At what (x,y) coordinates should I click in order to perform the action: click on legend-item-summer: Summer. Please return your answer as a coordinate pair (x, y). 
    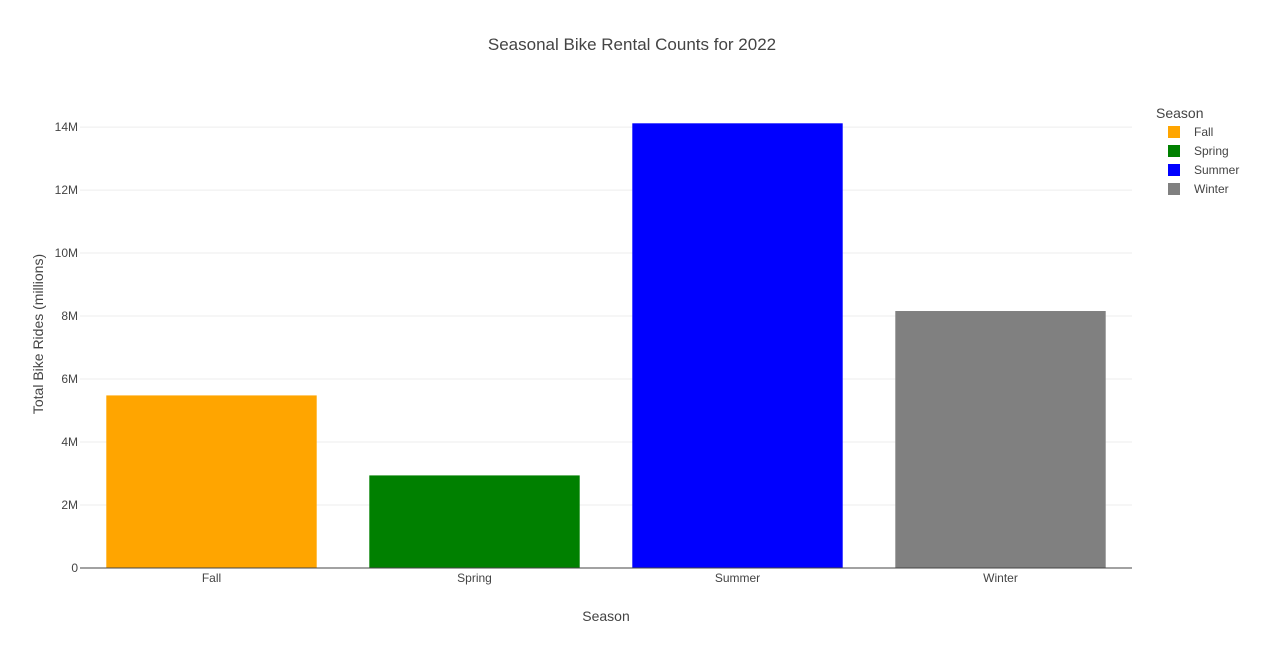
    Looking at the image, I should click on (1203, 170).